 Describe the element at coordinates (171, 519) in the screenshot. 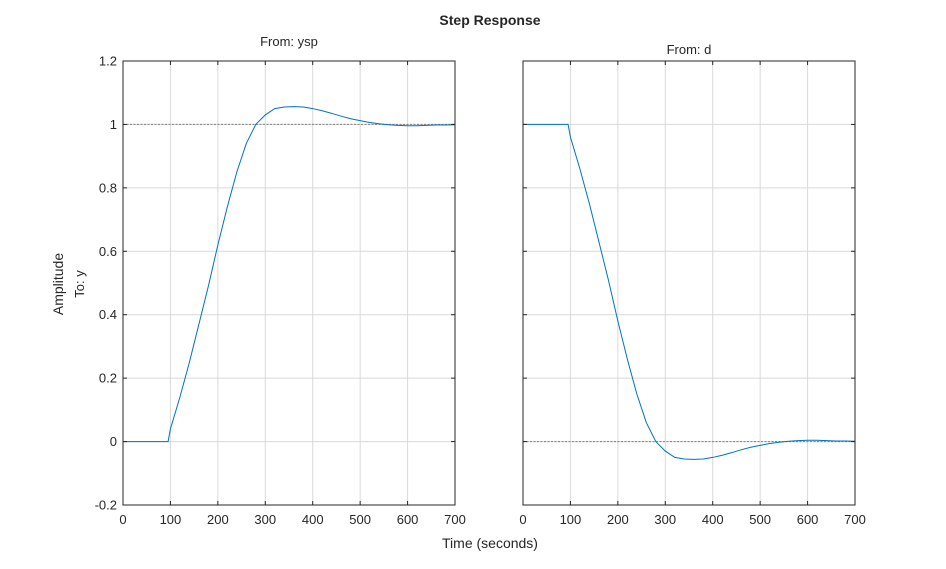

I see `panel-1-x-tick-label: 100` at that location.